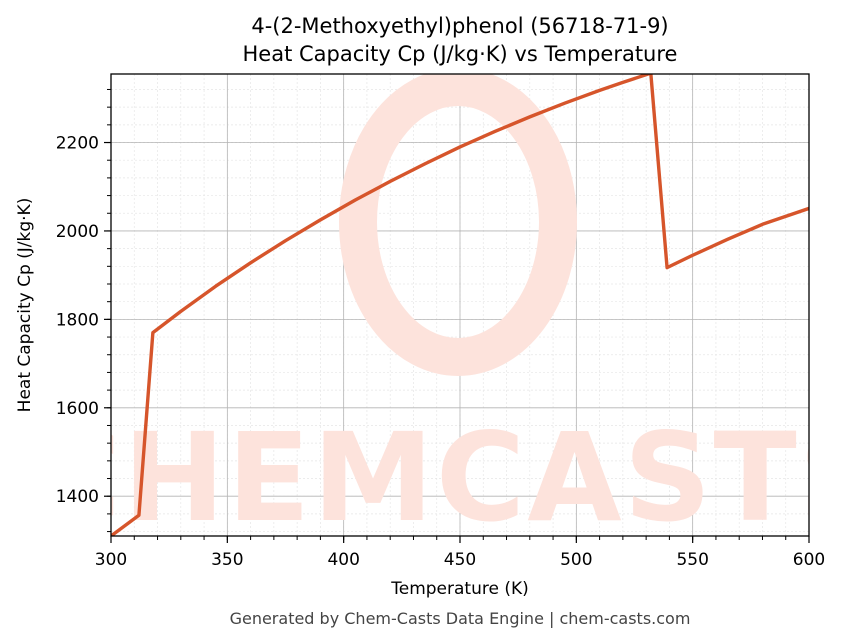 Image resolution: width=843 pixels, height=644 pixels. Describe the element at coordinates (576, 560) in the screenshot. I see `x-tick-label: 500` at that location.